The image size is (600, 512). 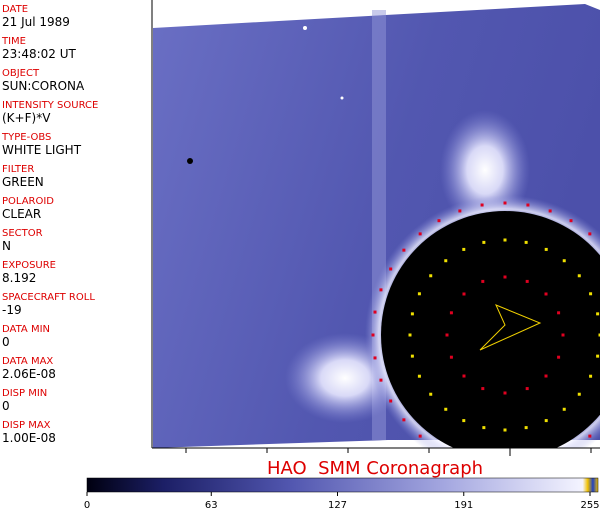 I want to click on field-label: DATE, so click(x=15, y=9).